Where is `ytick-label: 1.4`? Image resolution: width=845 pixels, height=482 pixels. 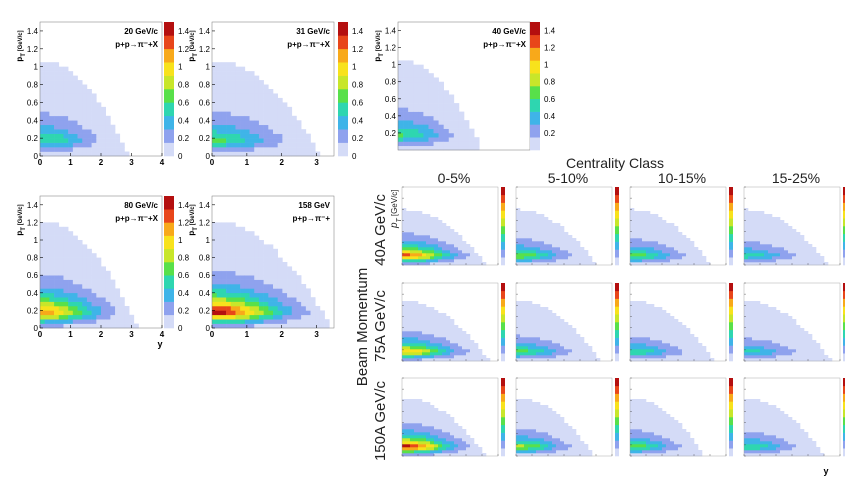 ytick-label: 1.4 is located at coordinates (33, 31).